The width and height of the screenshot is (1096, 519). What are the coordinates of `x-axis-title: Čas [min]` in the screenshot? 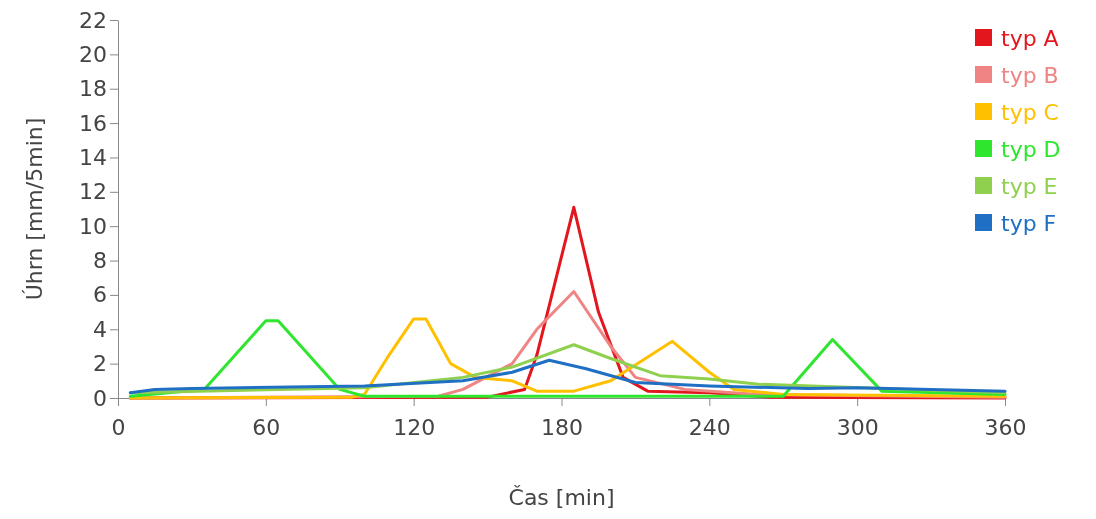 It's located at (561, 497).